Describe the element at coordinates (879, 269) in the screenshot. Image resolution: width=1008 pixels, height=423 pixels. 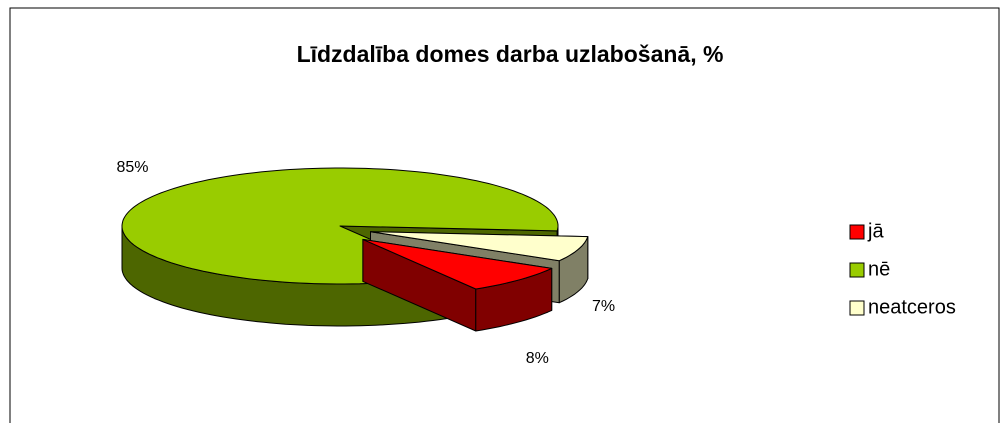
I see `legend-label: nē` at that location.